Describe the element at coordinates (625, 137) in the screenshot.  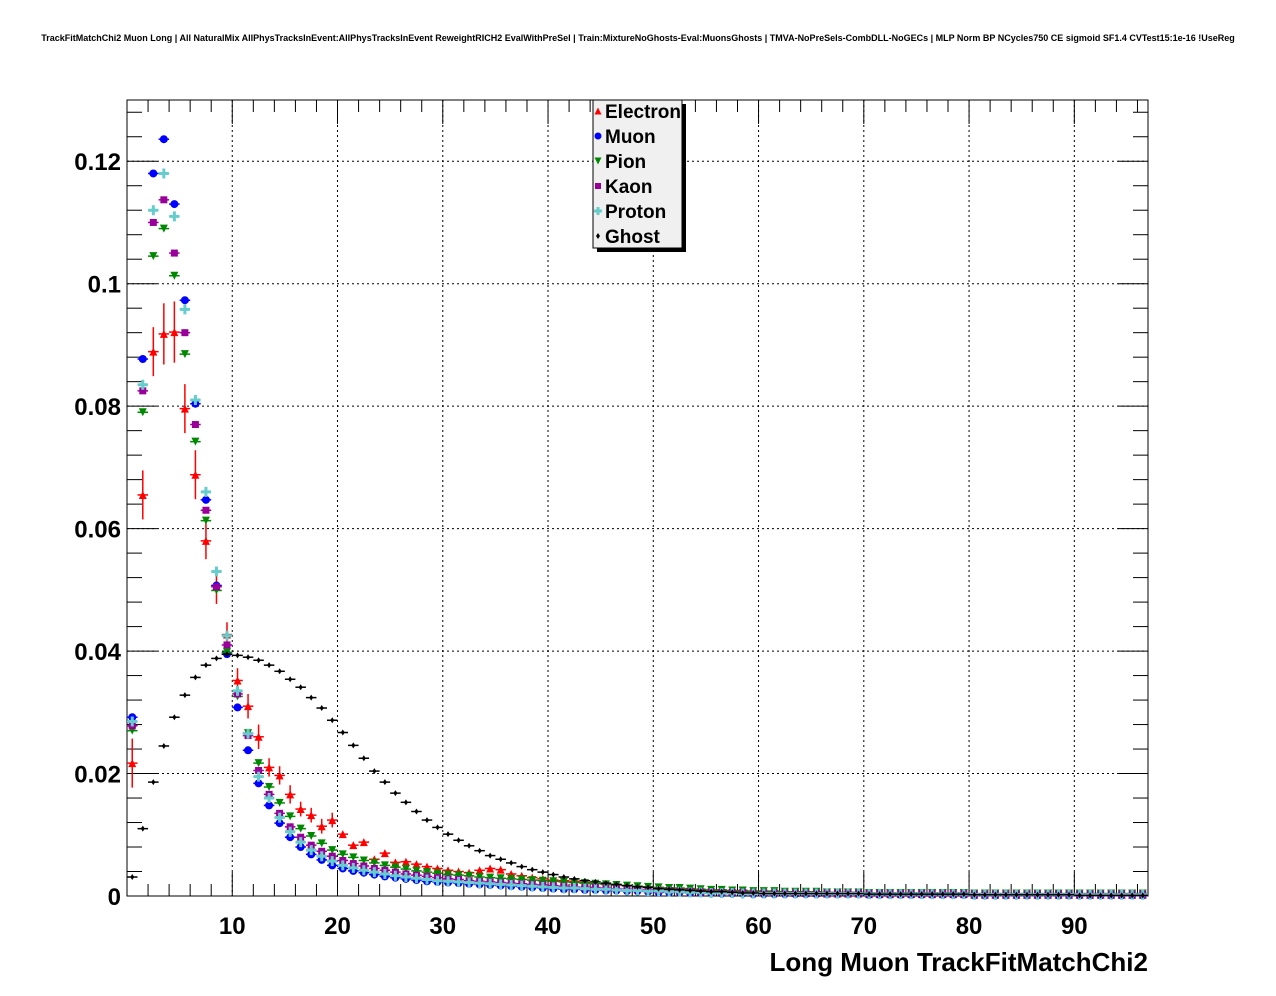
I see `legend-entry-muon: Muon` at that location.